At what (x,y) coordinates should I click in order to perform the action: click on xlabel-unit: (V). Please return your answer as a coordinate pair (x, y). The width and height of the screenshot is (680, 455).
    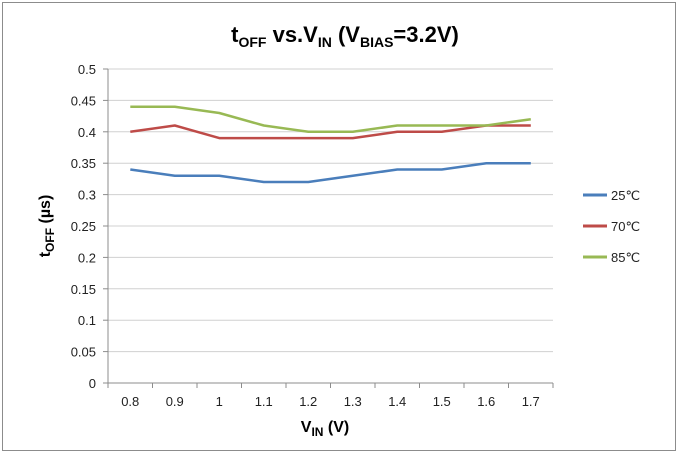
    Looking at the image, I should click on (336, 427).